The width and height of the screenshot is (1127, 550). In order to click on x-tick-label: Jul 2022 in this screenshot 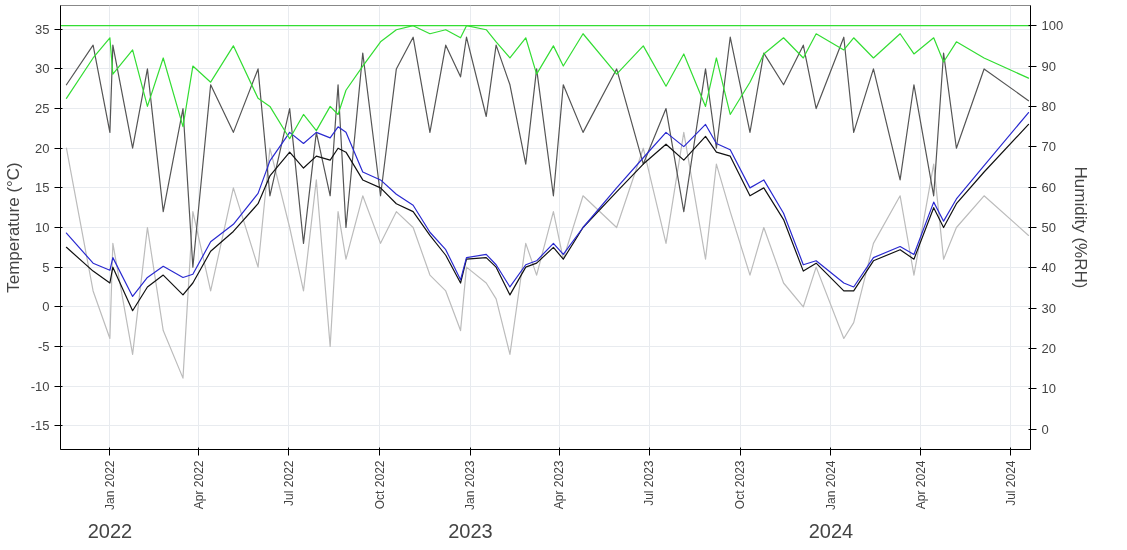, I will do `click(288, 483)`.